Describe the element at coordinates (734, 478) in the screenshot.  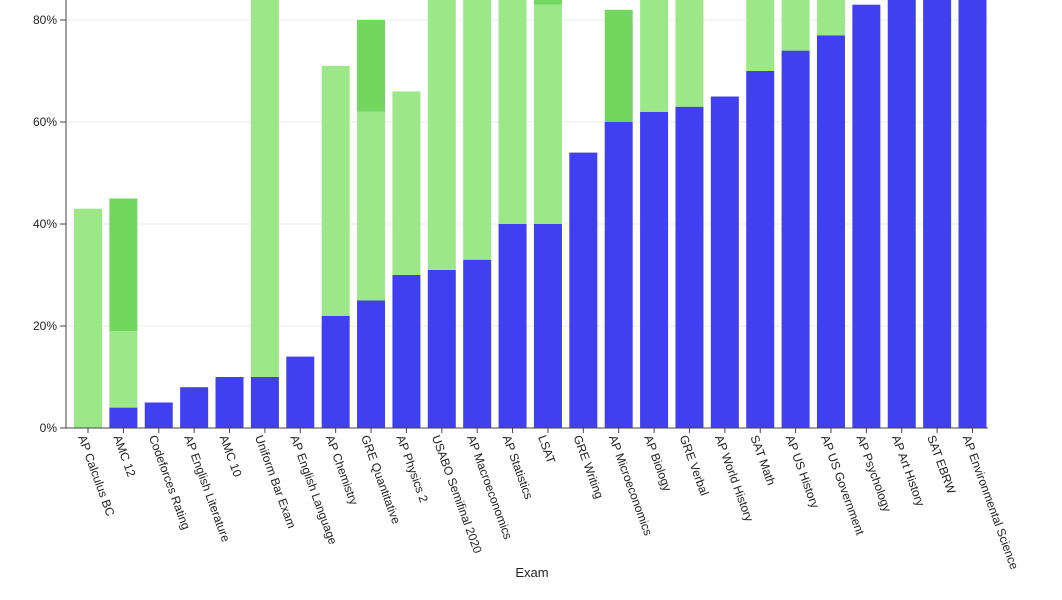
I see `x-tick-label: AP World History` at that location.